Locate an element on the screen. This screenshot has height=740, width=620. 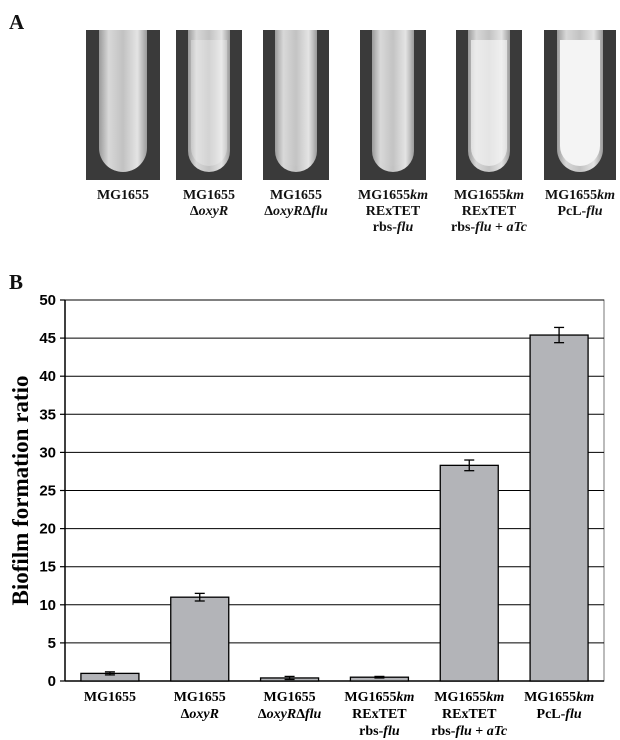
y-tick-label: 45 is located at coordinates (47, 338).